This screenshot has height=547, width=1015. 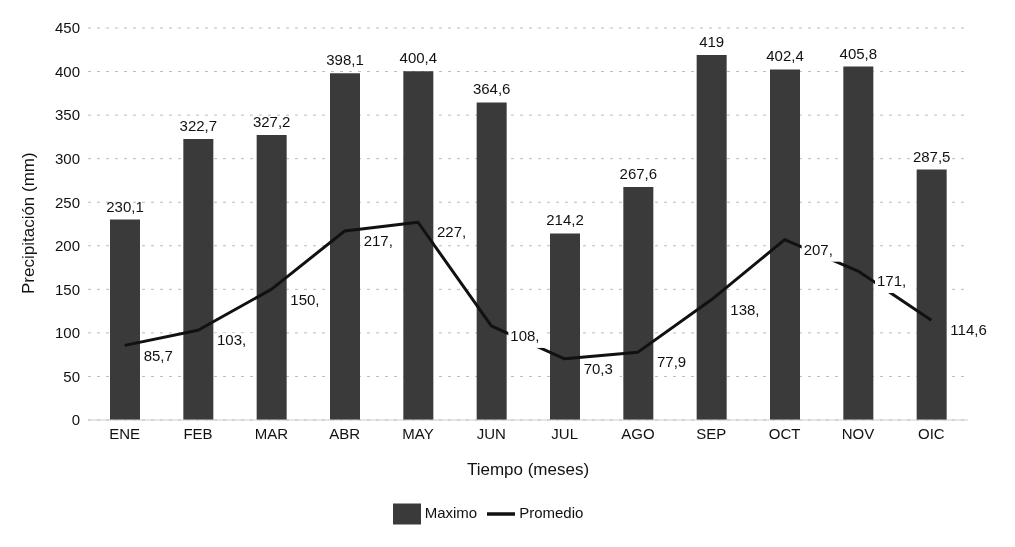 I want to click on x-axis-title: Tiempo (meses), so click(x=528, y=469).